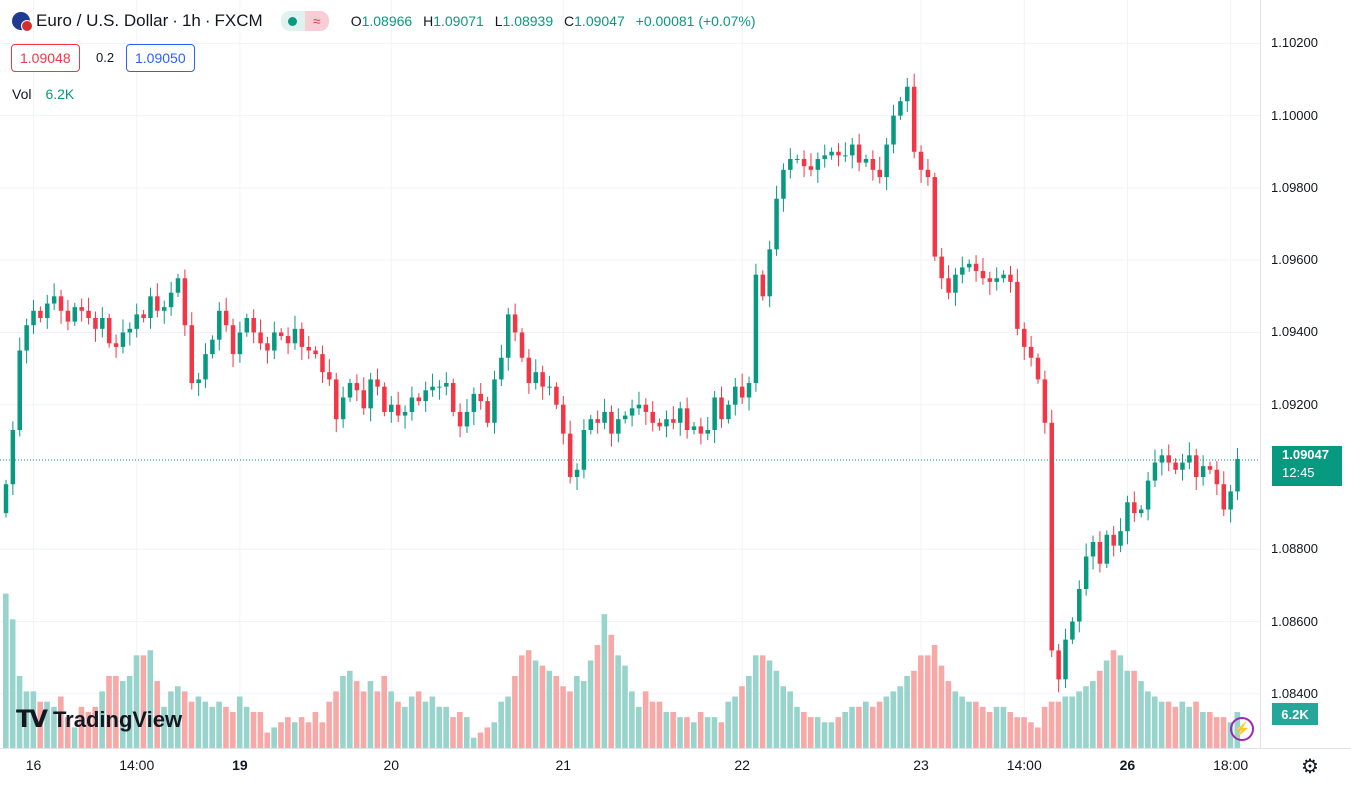 The width and height of the screenshot is (1351, 786). I want to click on price-axis, so click(1305, 374).